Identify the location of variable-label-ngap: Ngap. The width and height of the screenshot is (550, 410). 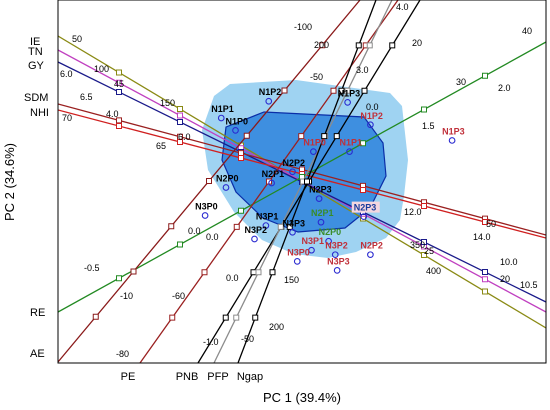
(250, 377).